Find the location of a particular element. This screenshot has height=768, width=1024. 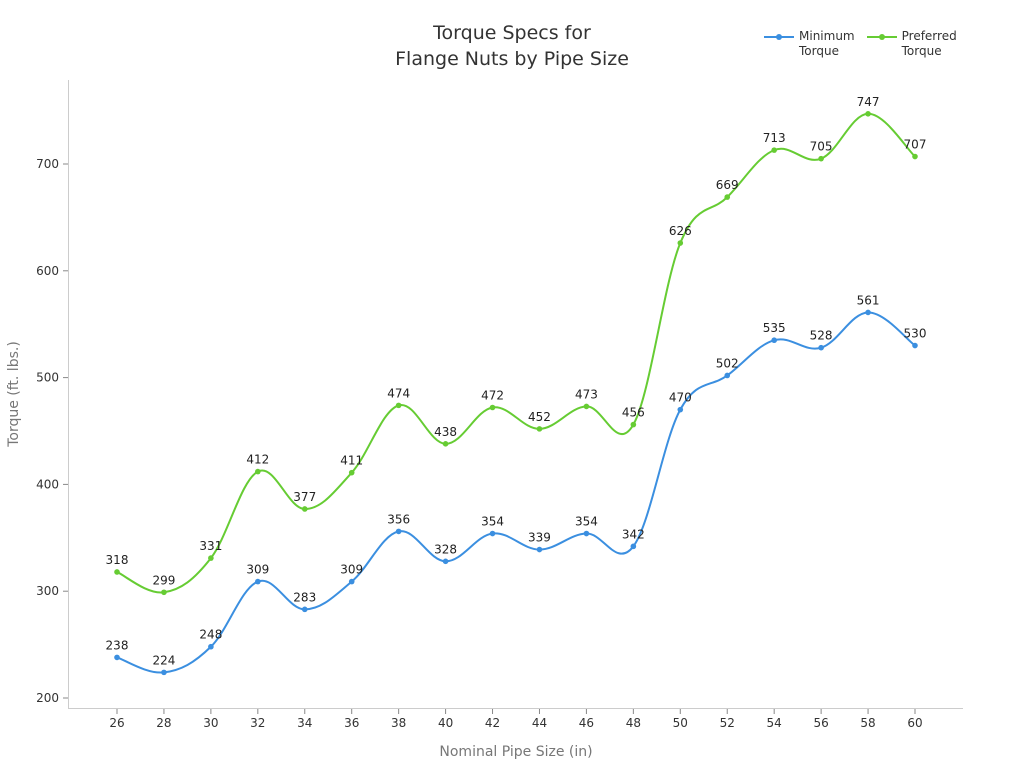

data-label: 224 is located at coordinates (163, 660).